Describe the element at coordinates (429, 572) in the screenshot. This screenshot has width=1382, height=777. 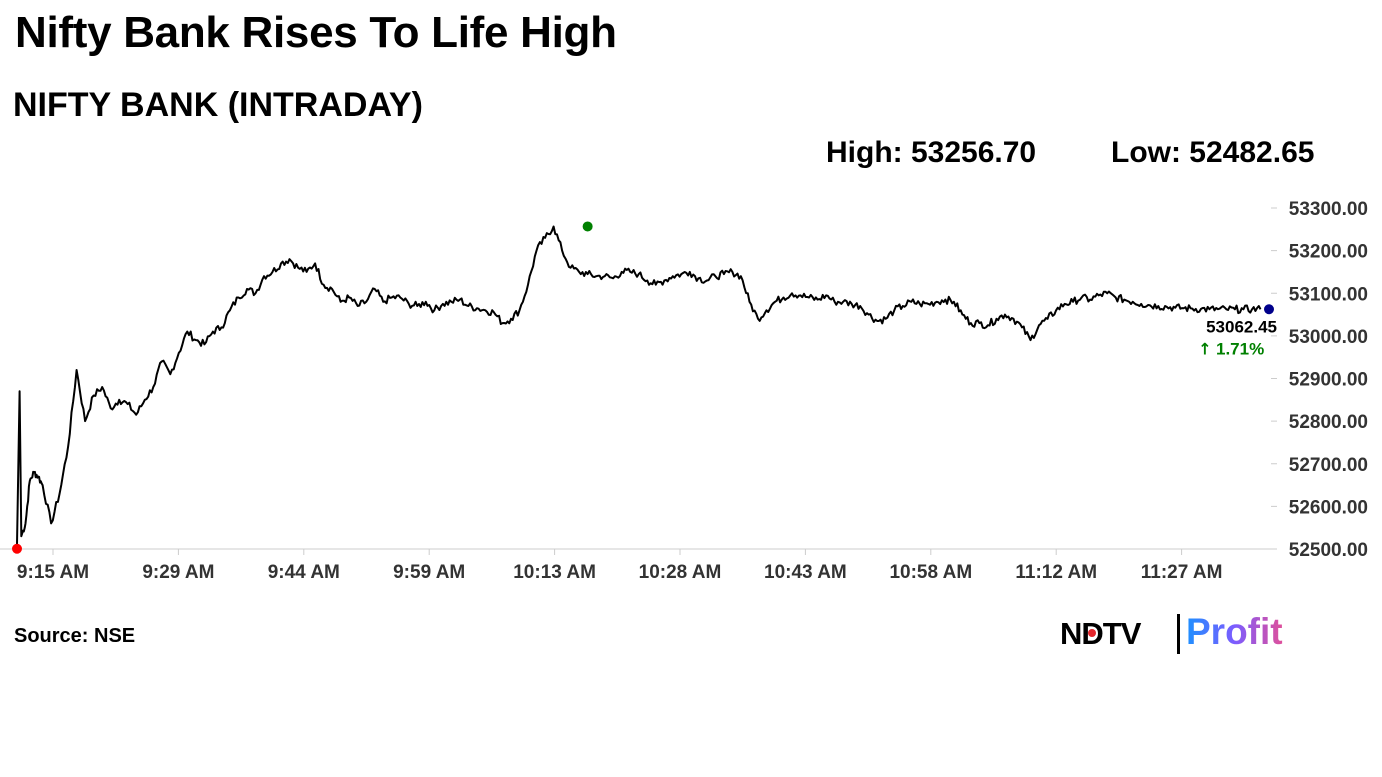
I see `x-tick-label: 9:59 AM` at that location.